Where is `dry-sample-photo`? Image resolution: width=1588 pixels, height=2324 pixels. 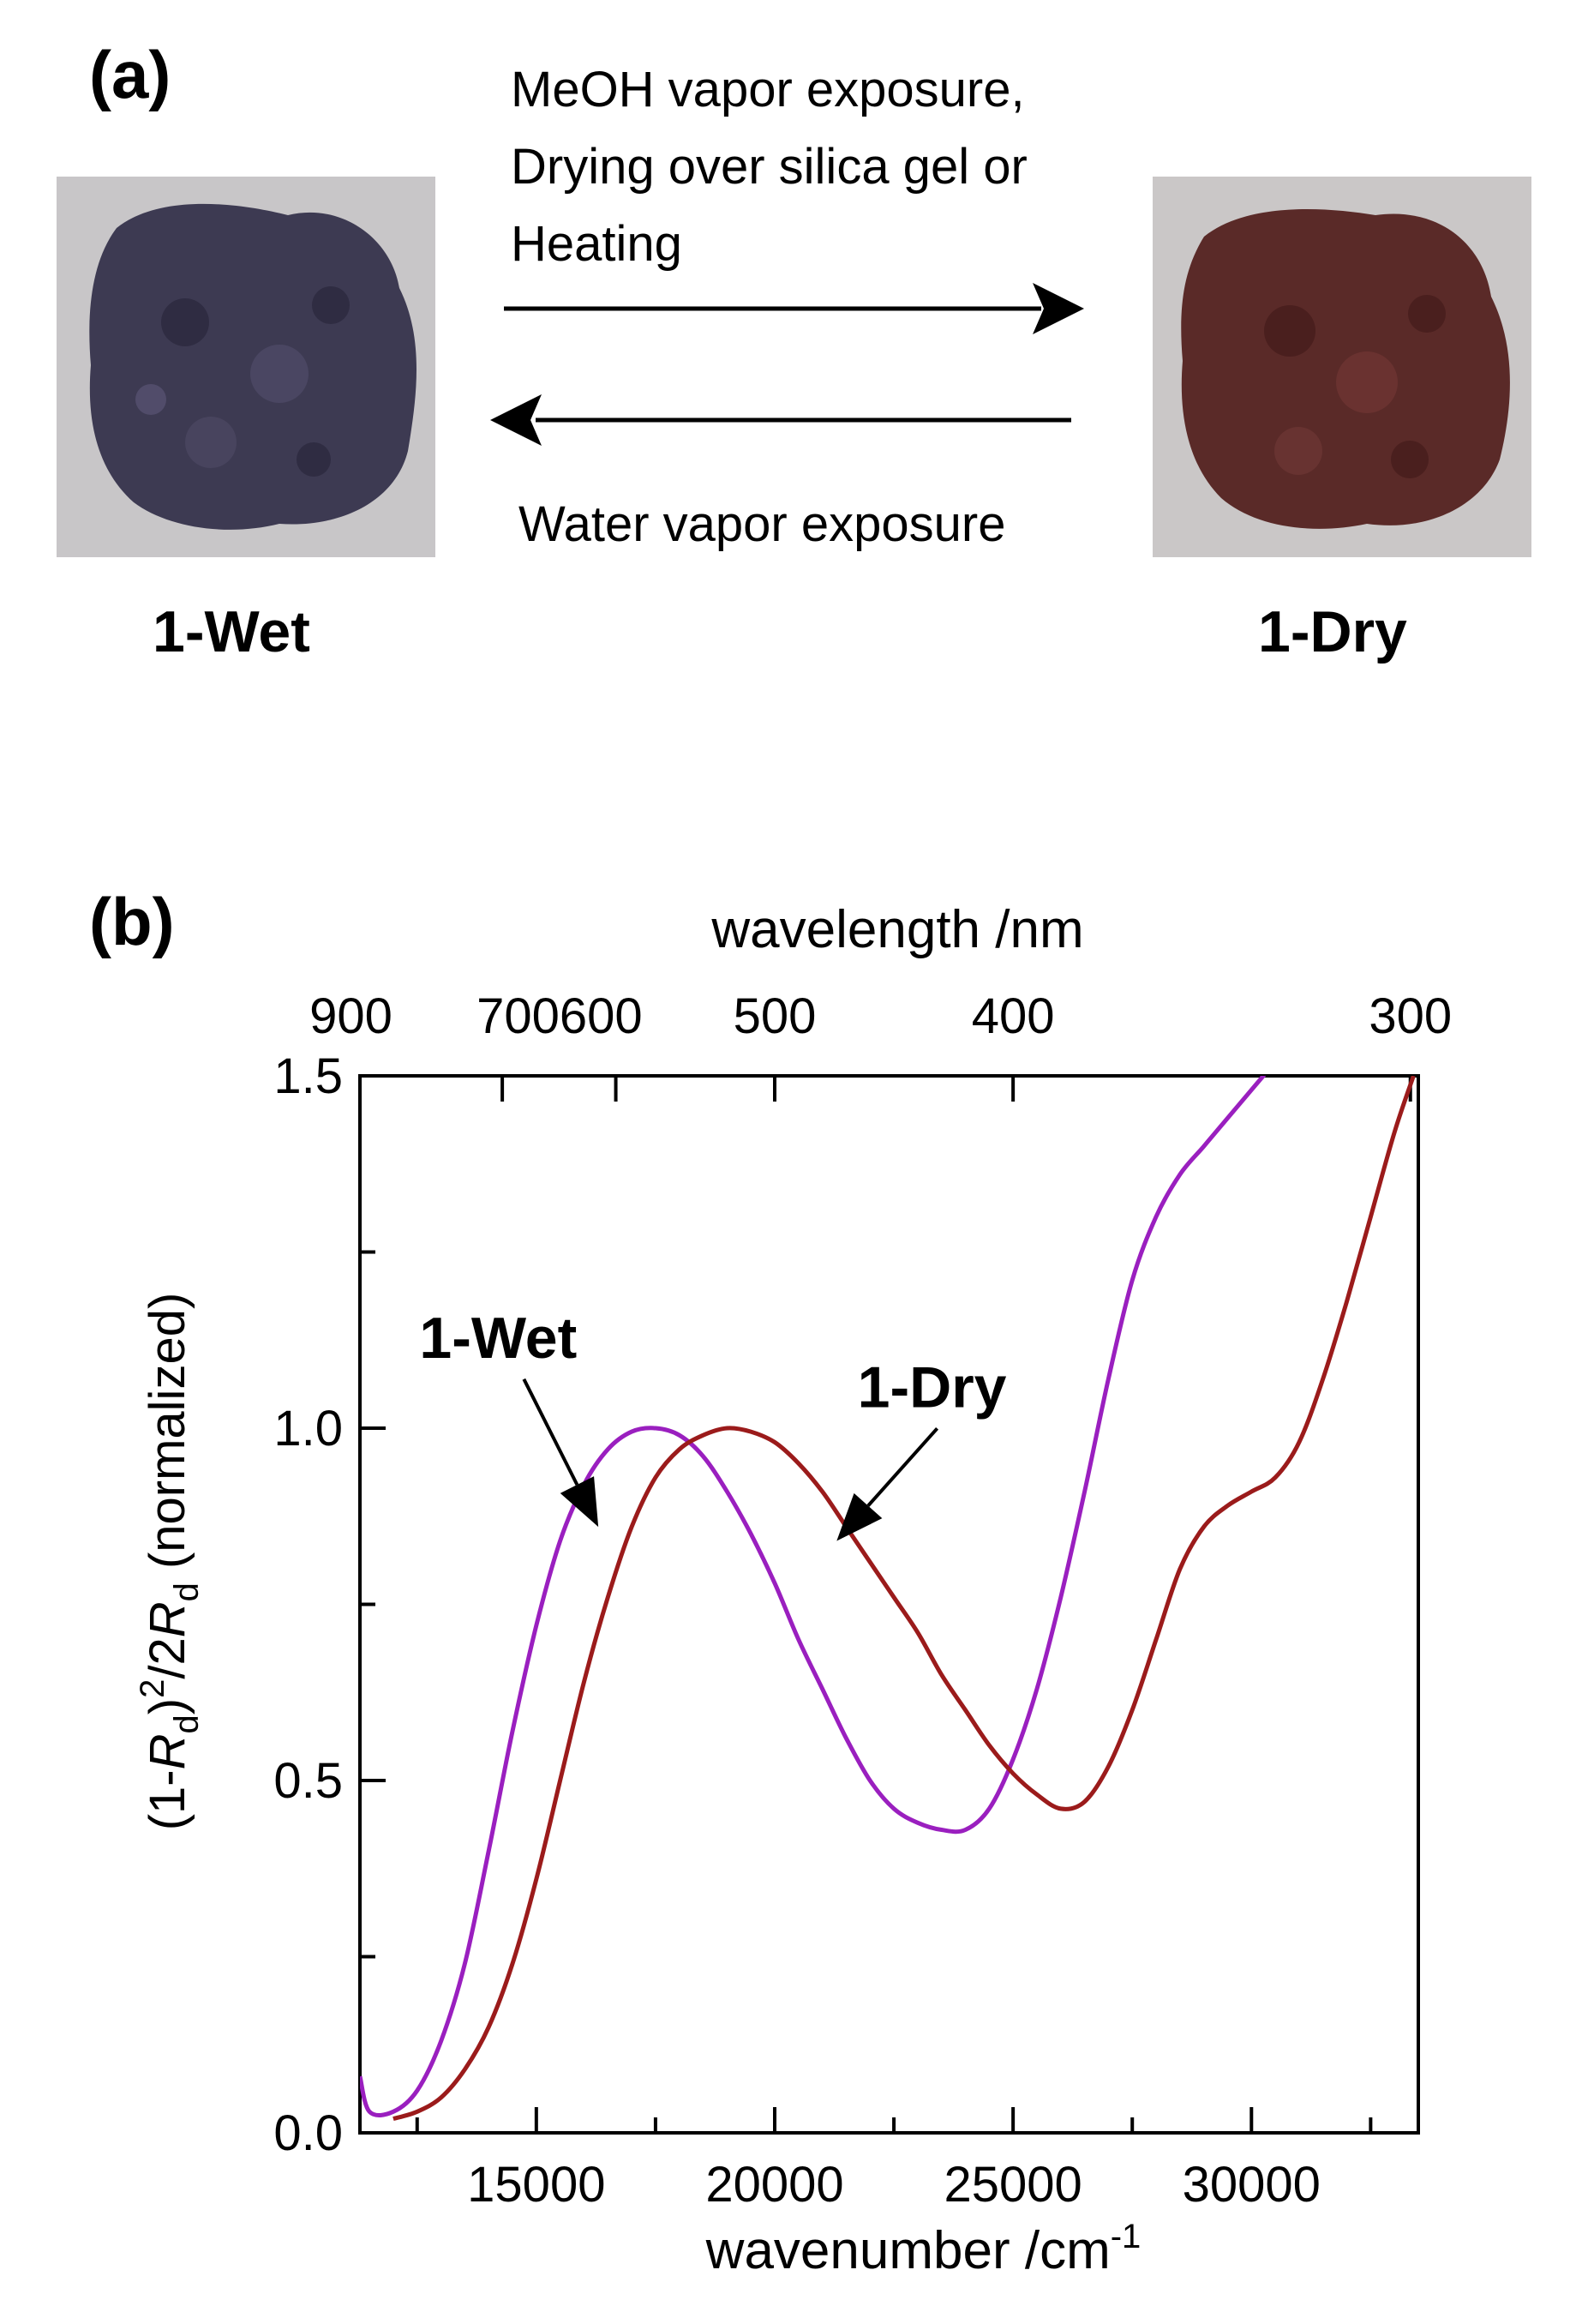
dry-sample-photo is located at coordinates (1342, 367).